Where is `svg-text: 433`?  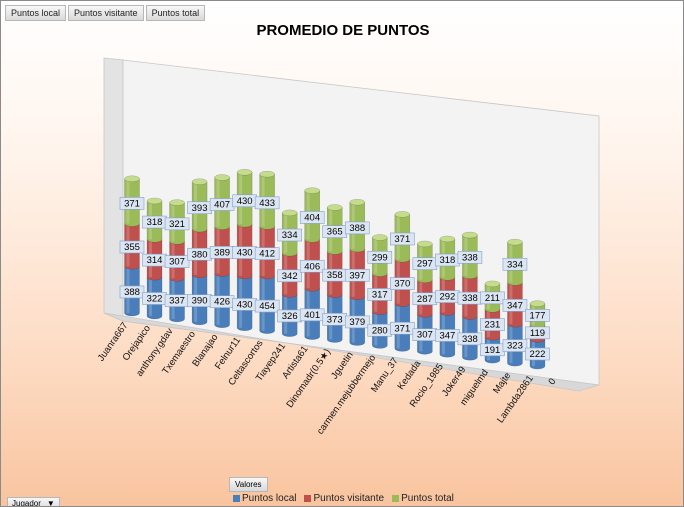 svg-text: 433 is located at coordinates (267, 203).